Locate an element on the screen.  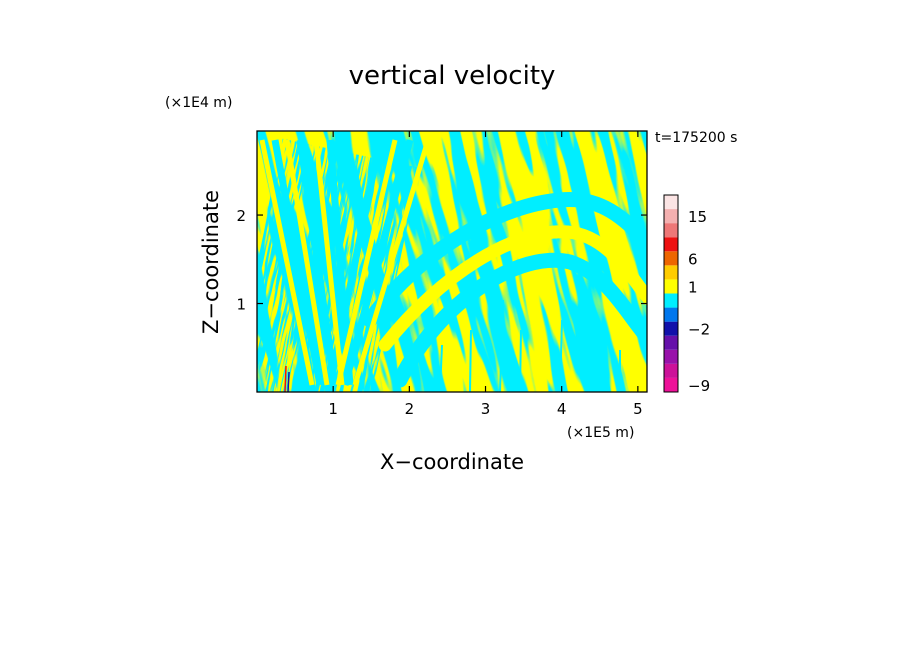
colorbar-frame is located at coordinates (671, 293).